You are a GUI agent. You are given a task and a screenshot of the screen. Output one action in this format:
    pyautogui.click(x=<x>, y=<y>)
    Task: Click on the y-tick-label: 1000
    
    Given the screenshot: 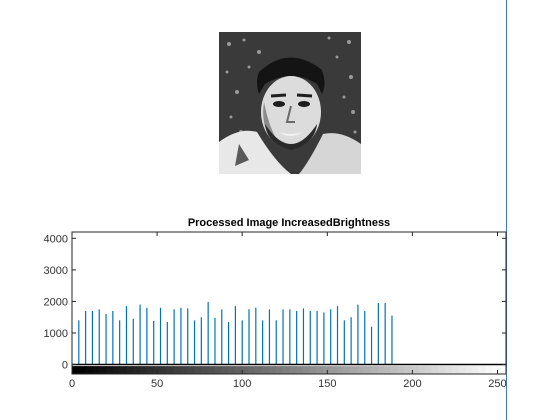 What is the action you would take?
    pyautogui.click(x=56, y=334)
    